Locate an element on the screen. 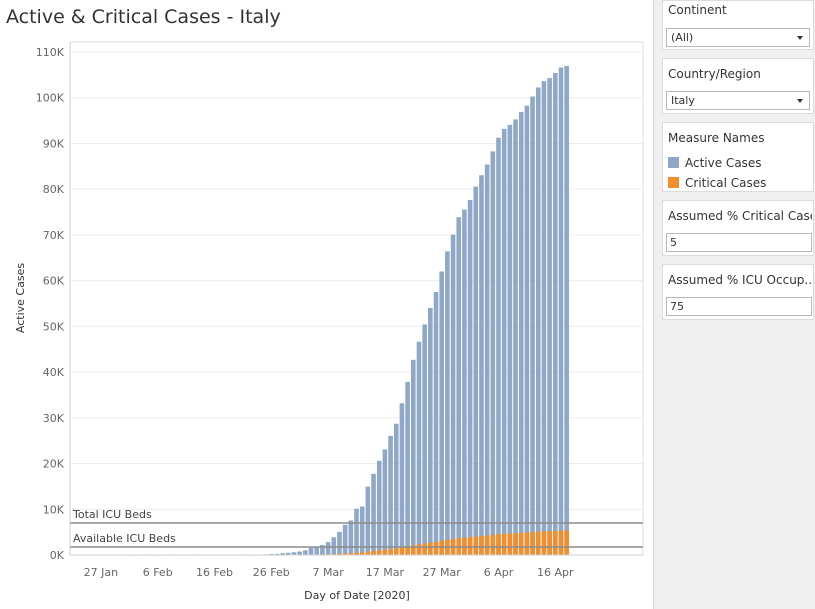  legend-item-active: Active Cases is located at coordinates (715, 163).